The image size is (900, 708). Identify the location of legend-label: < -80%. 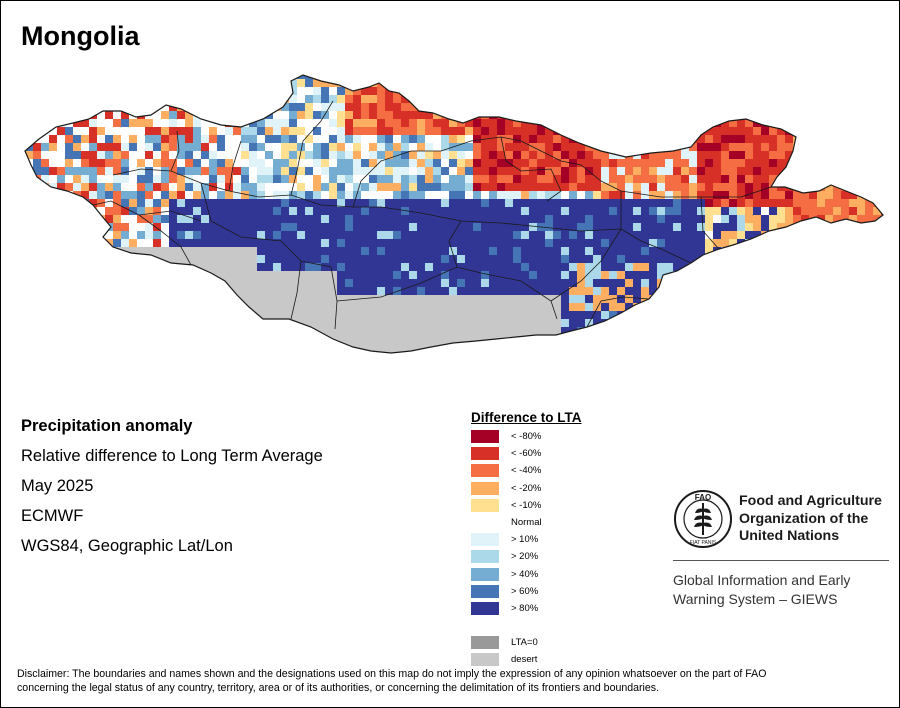
(526, 436).